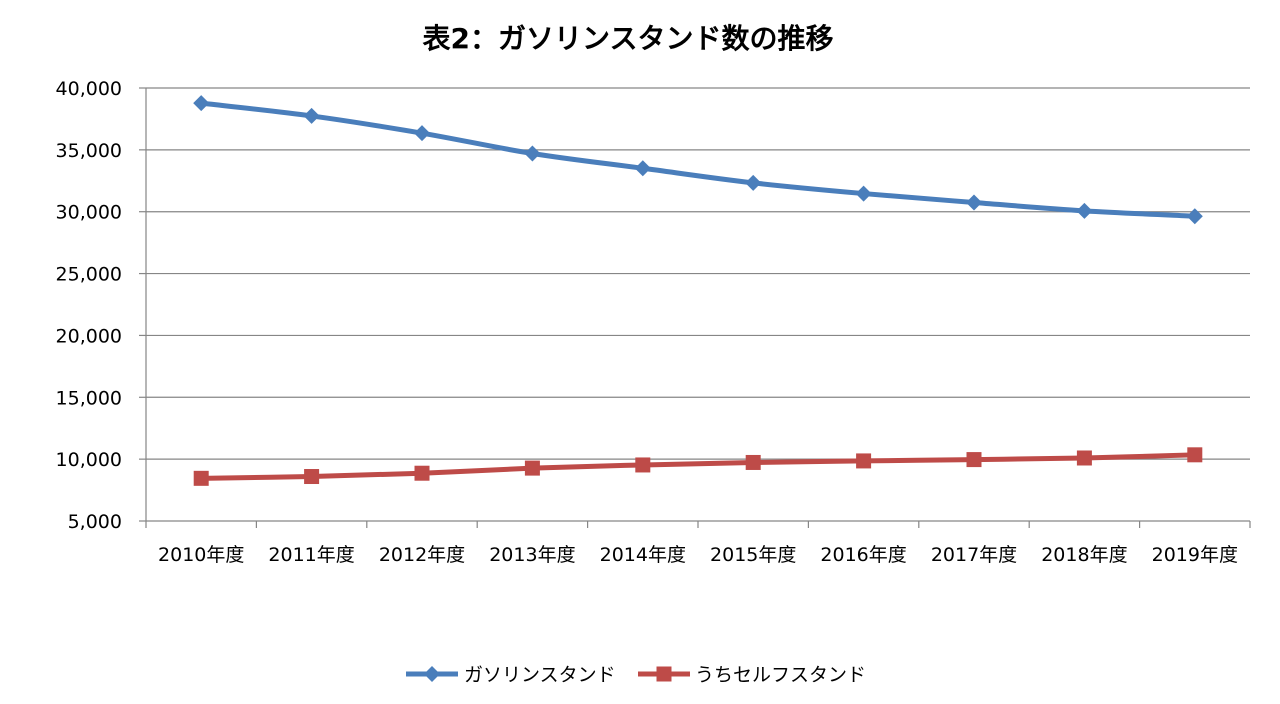  Describe the element at coordinates (89, 460) in the screenshot. I see `y-tick-label: 10,000` at that location.